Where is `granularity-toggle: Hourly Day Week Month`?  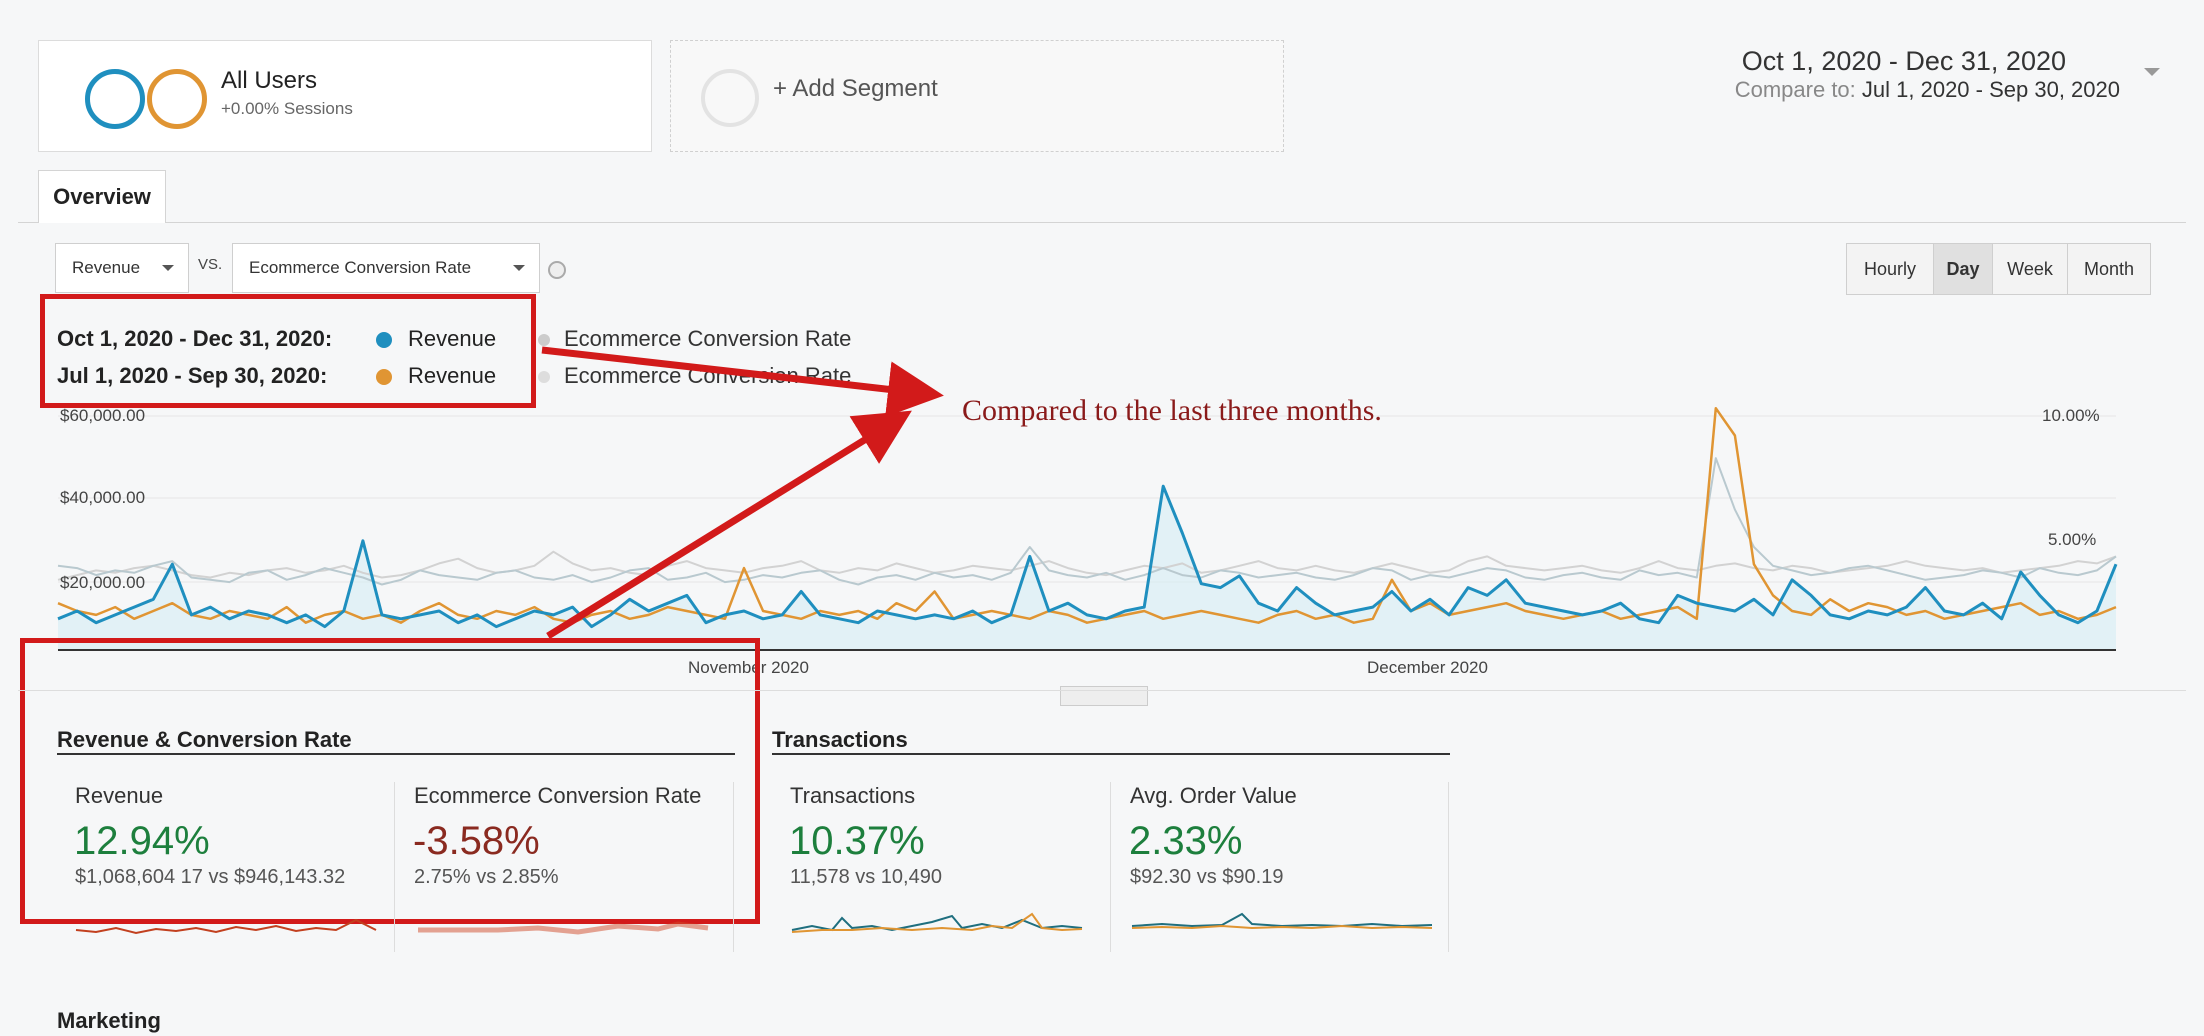 granularity-toggle: Hourly Day Week Month is located at coordinates (1998, 269).